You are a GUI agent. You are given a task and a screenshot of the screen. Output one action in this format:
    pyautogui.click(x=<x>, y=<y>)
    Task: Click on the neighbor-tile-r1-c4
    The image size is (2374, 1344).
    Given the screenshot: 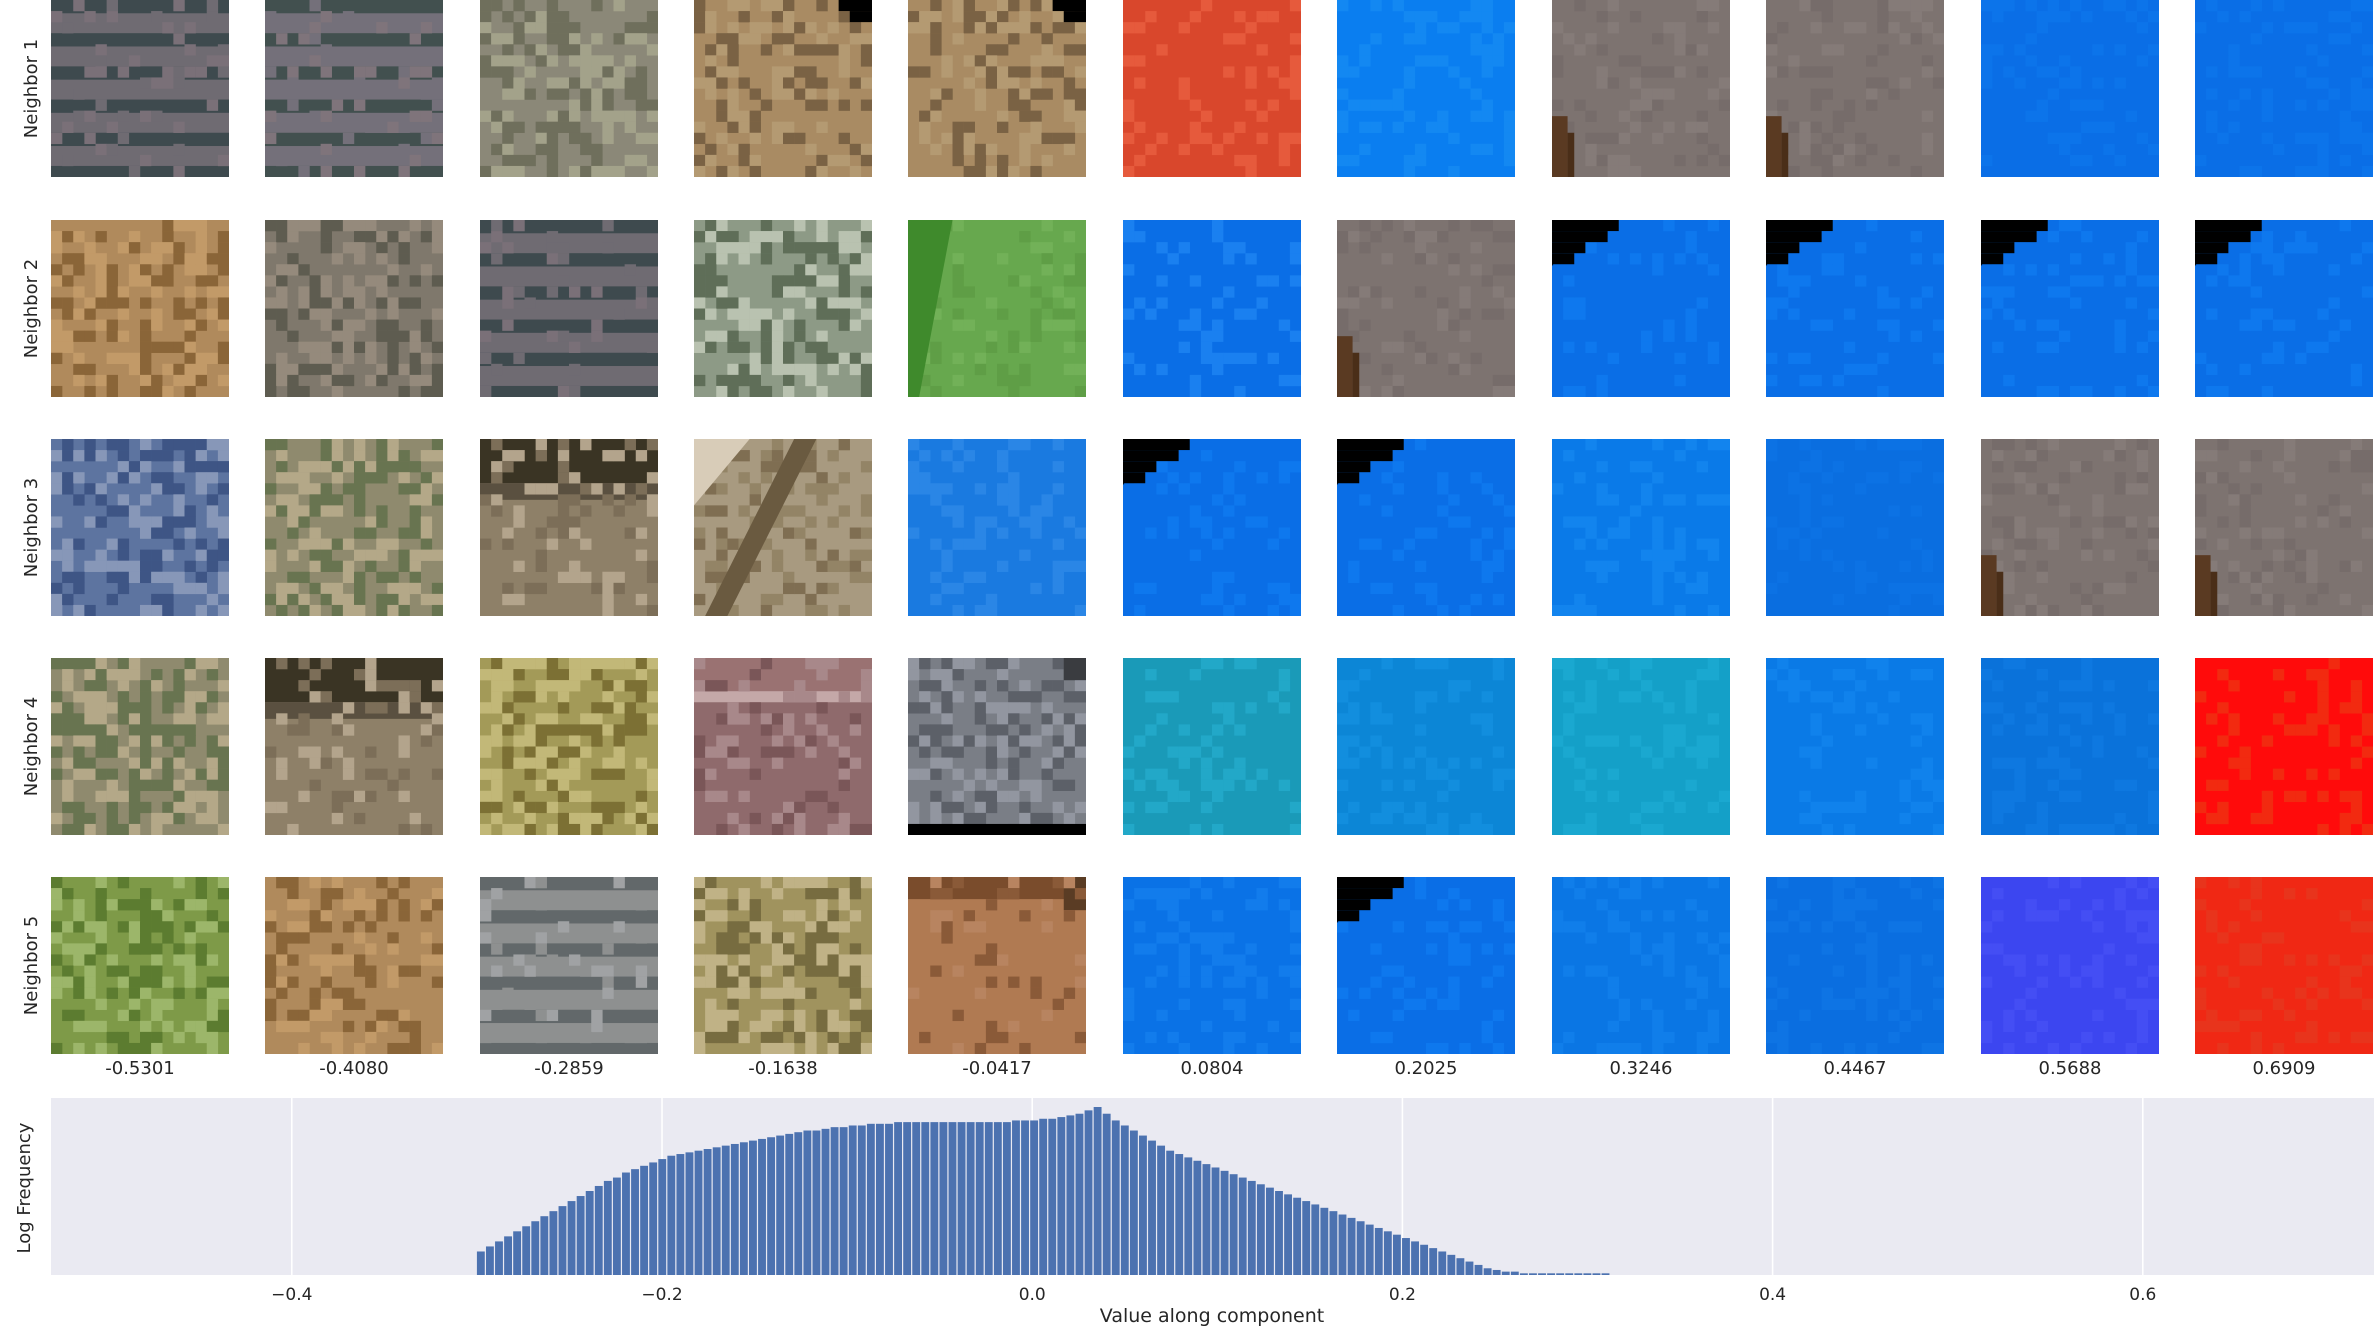 What is the action you would take?
    pyautogui.click(x=783, y=88)
    